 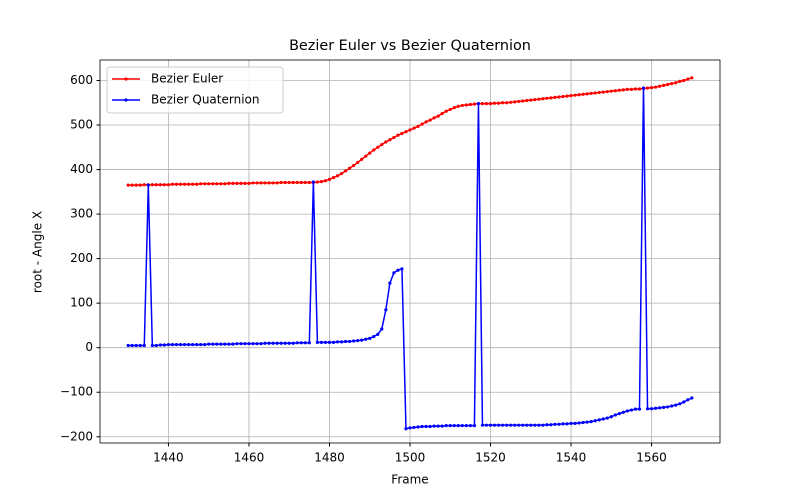 I want to click on chart-title: Bezier Euler vs Bezier Quaternion, so click(x=410, y=46).